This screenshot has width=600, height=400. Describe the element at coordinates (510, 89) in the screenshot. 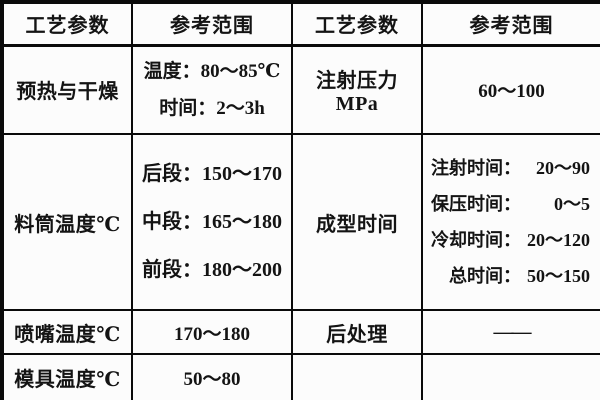

I see `range-cell-injection-pressure: 60～100` at that location.